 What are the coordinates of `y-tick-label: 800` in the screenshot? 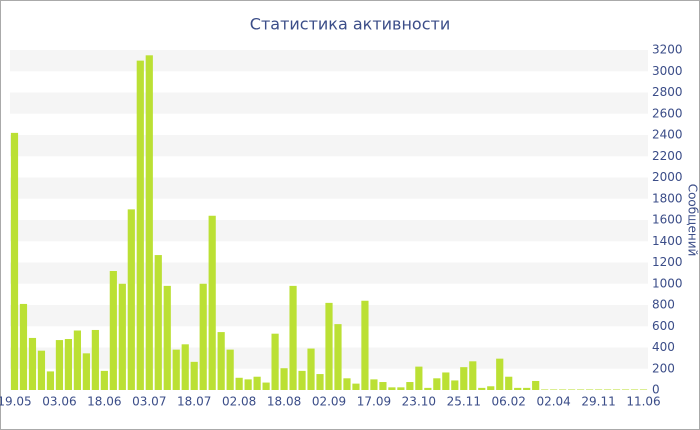 It's located at (663, 305).